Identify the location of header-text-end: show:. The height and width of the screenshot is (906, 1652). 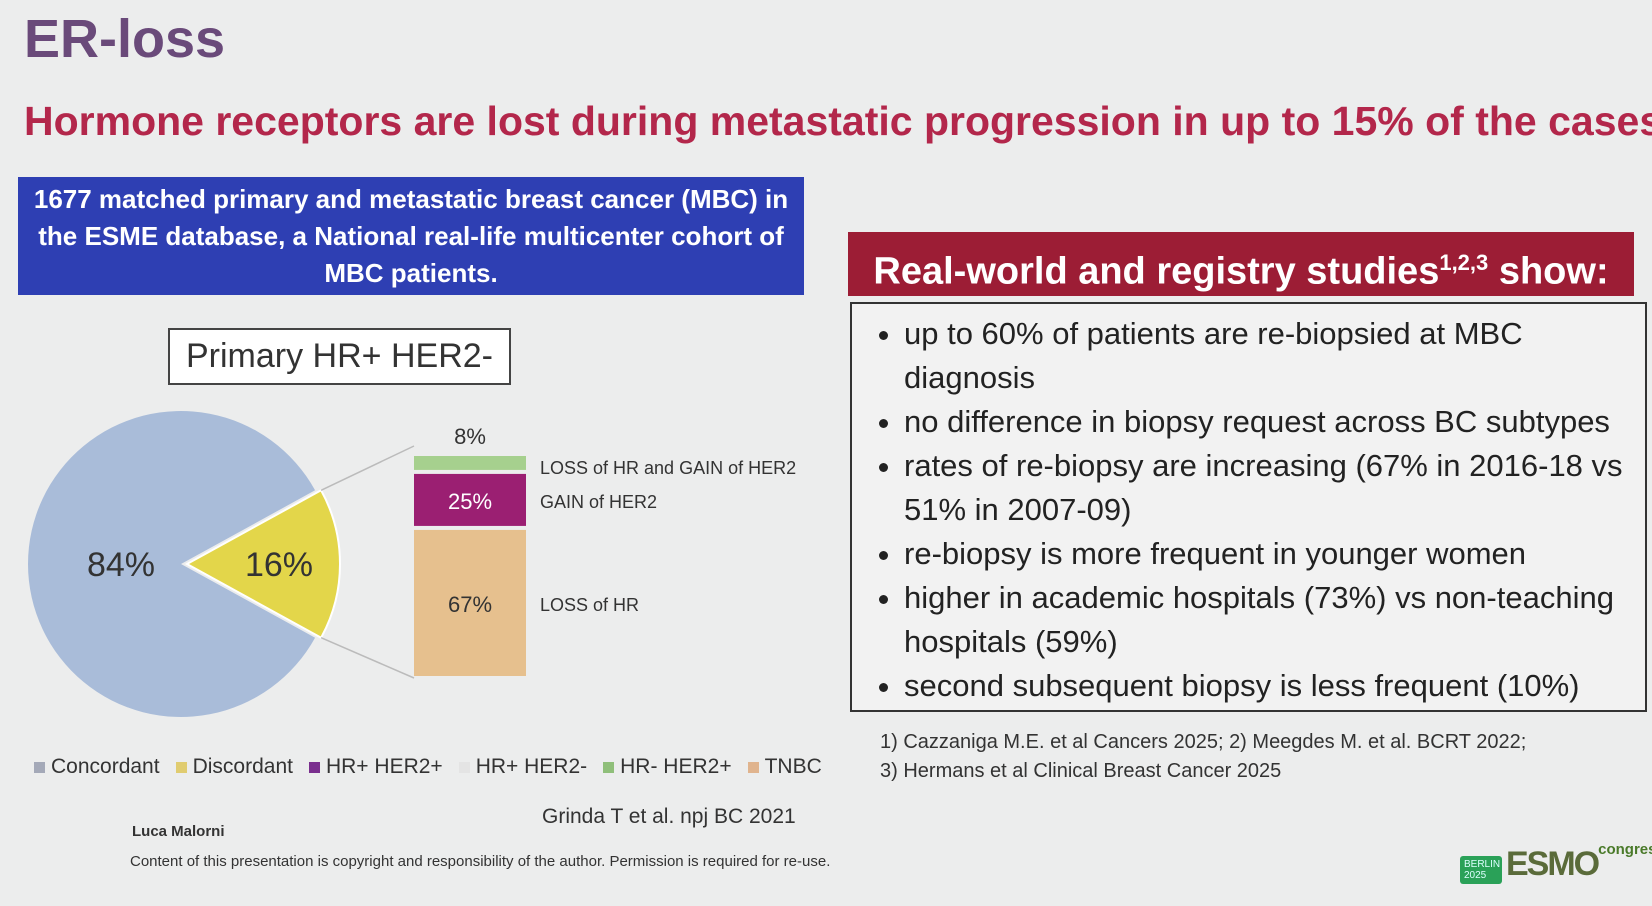
(1548, 271).